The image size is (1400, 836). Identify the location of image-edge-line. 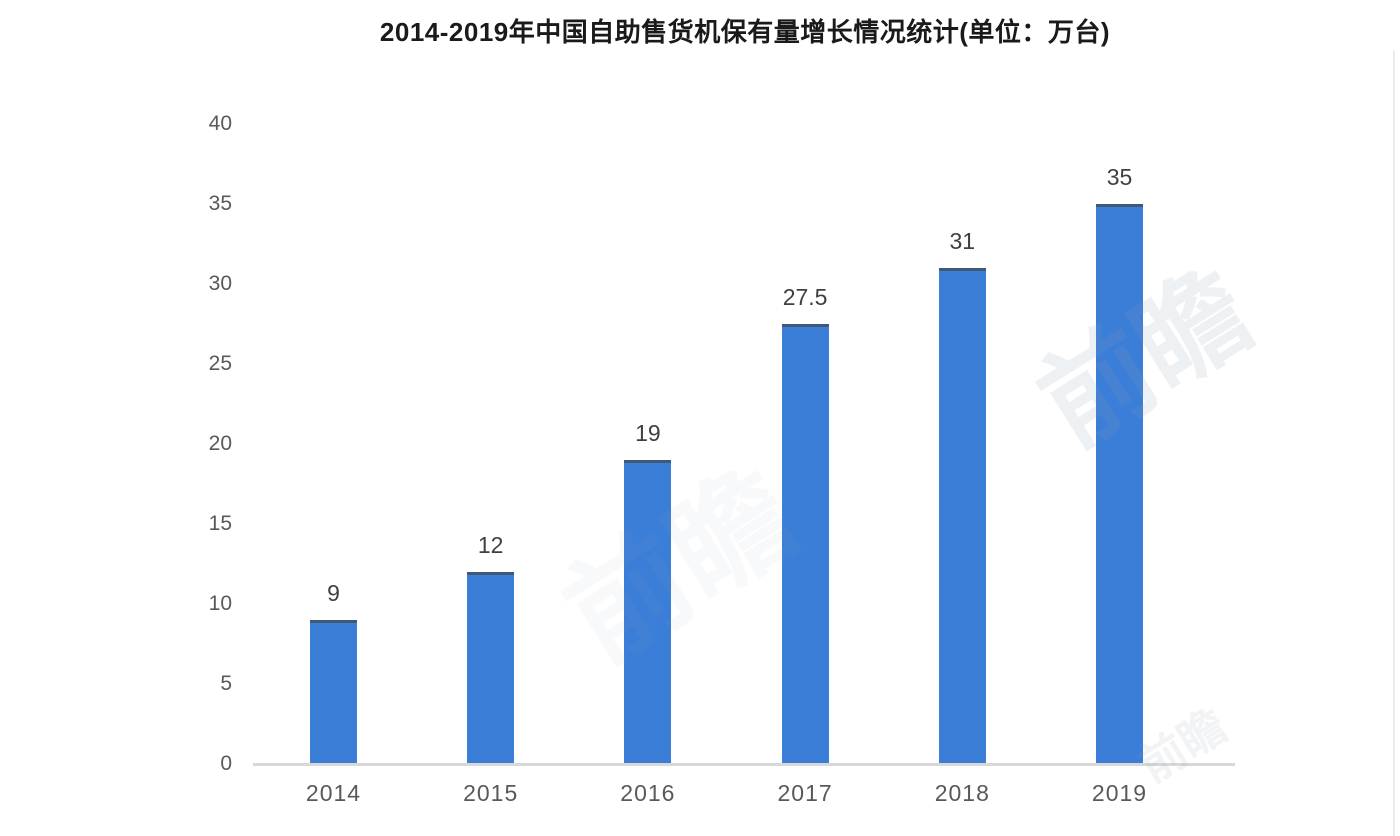
(1394, 443).